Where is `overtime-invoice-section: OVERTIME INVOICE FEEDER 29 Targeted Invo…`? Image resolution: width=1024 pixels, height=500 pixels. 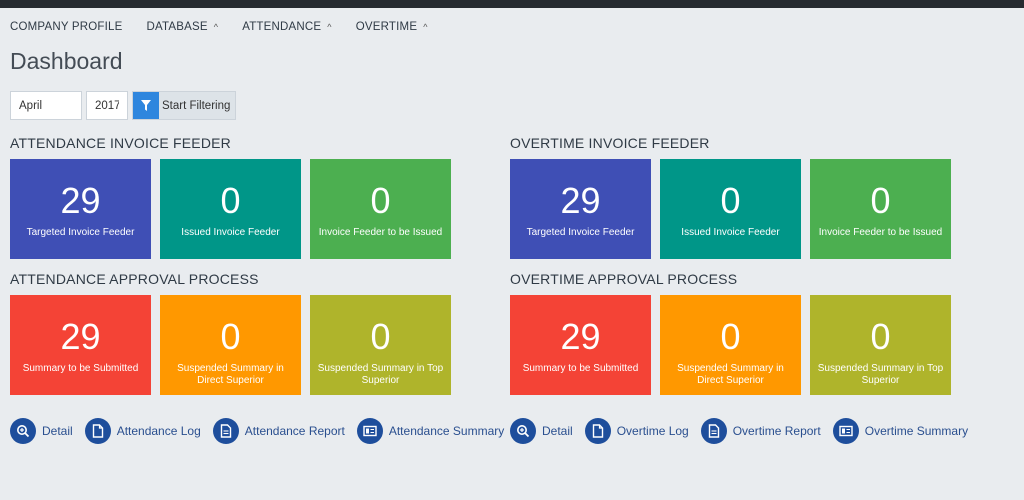
overtime-invoice-section: OVERTIME INVOICE FEEDER 29 Targeted Invo… is located at coordinates (750, 197).